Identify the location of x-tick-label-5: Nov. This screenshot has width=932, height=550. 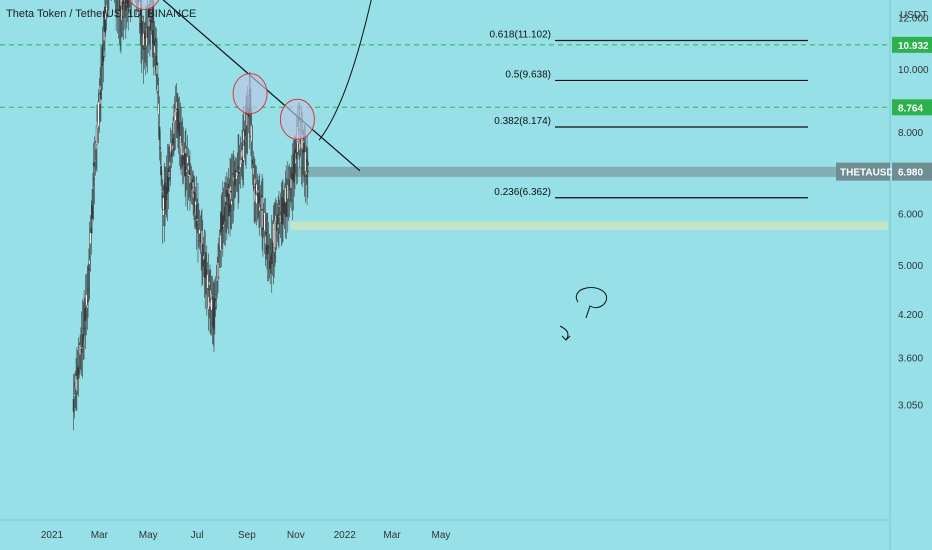
(296, 535).